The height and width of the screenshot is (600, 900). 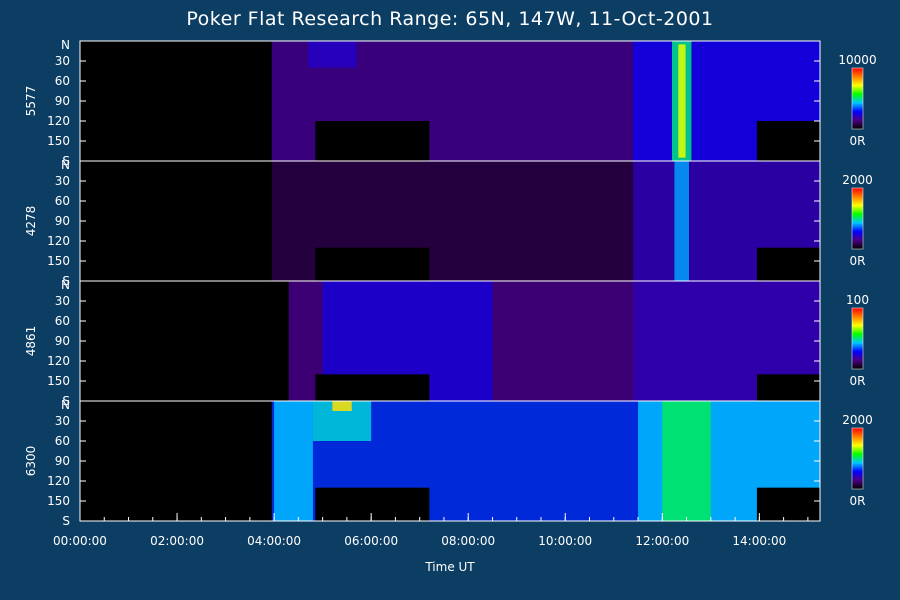 I want to click on series-label-5577: 5577, so click(x=31, y=101).